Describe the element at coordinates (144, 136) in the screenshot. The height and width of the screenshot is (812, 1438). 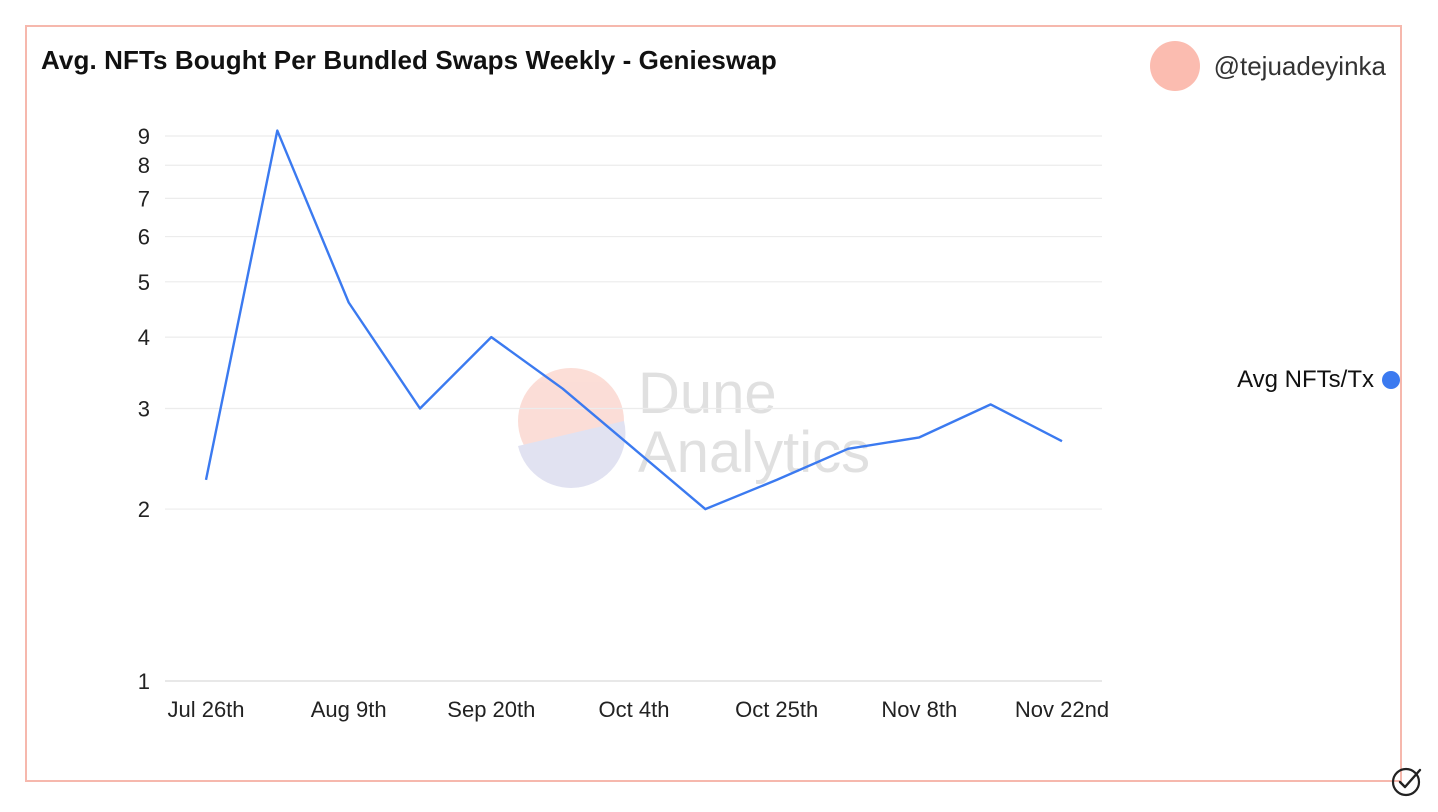
I see `y-tick-label: 9` at that location.